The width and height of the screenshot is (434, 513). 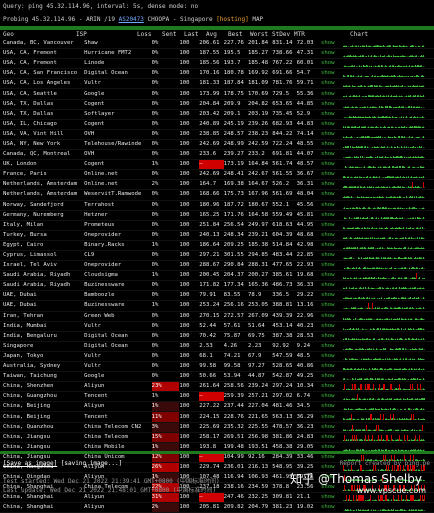 I want to click on cell-best: 294.85, so click(x=260, y=255).